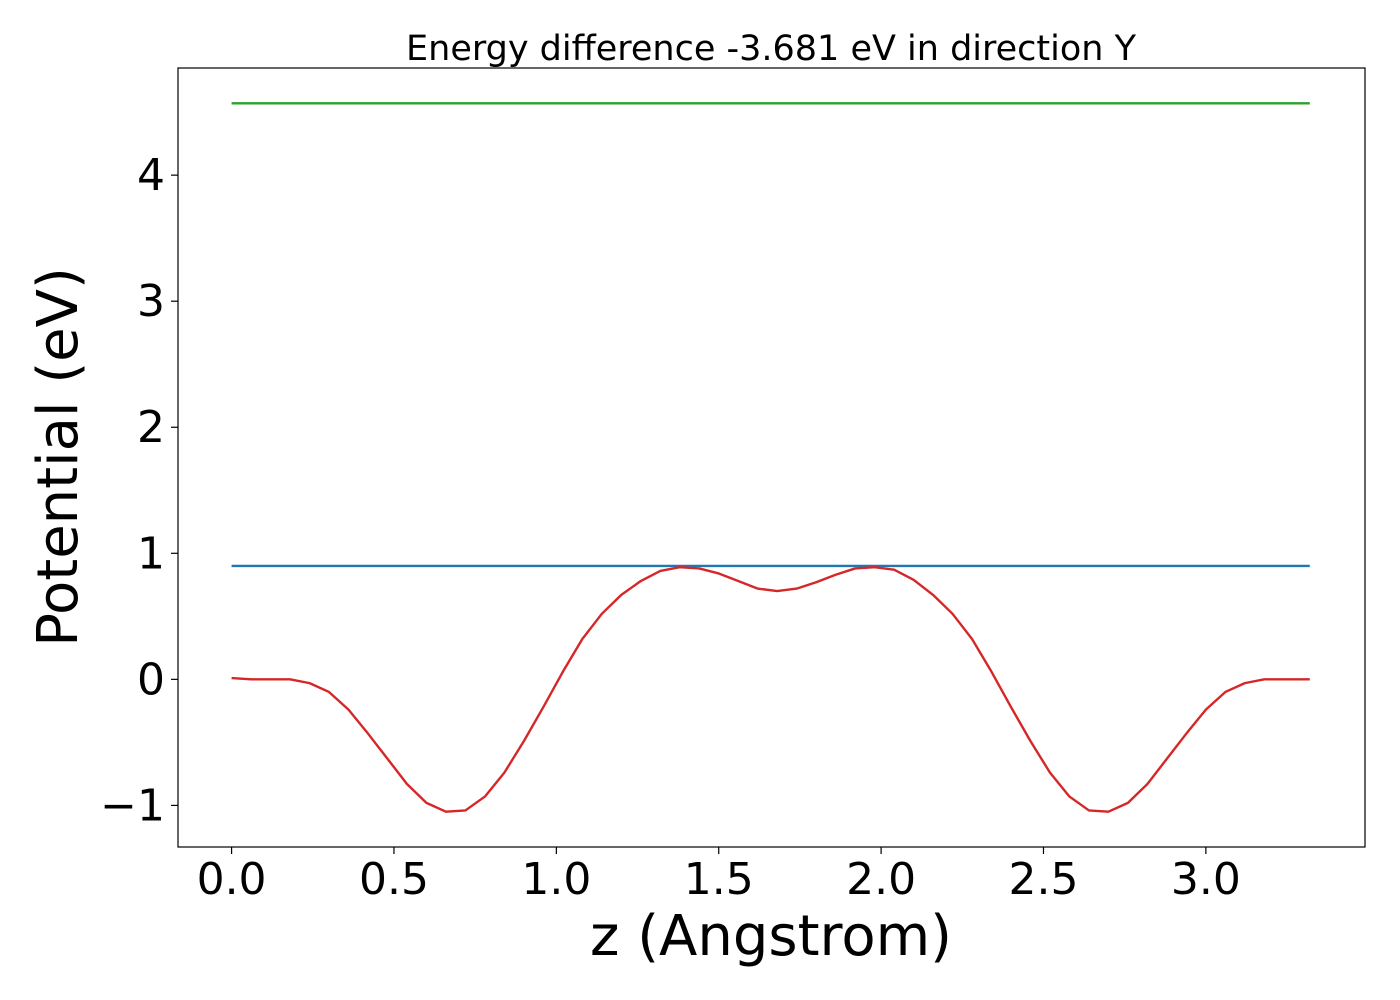  What do you see at coordinates (151, 301) in the screenshot?
I see `y-tick-label: 3` at bounding box center [151, 301].